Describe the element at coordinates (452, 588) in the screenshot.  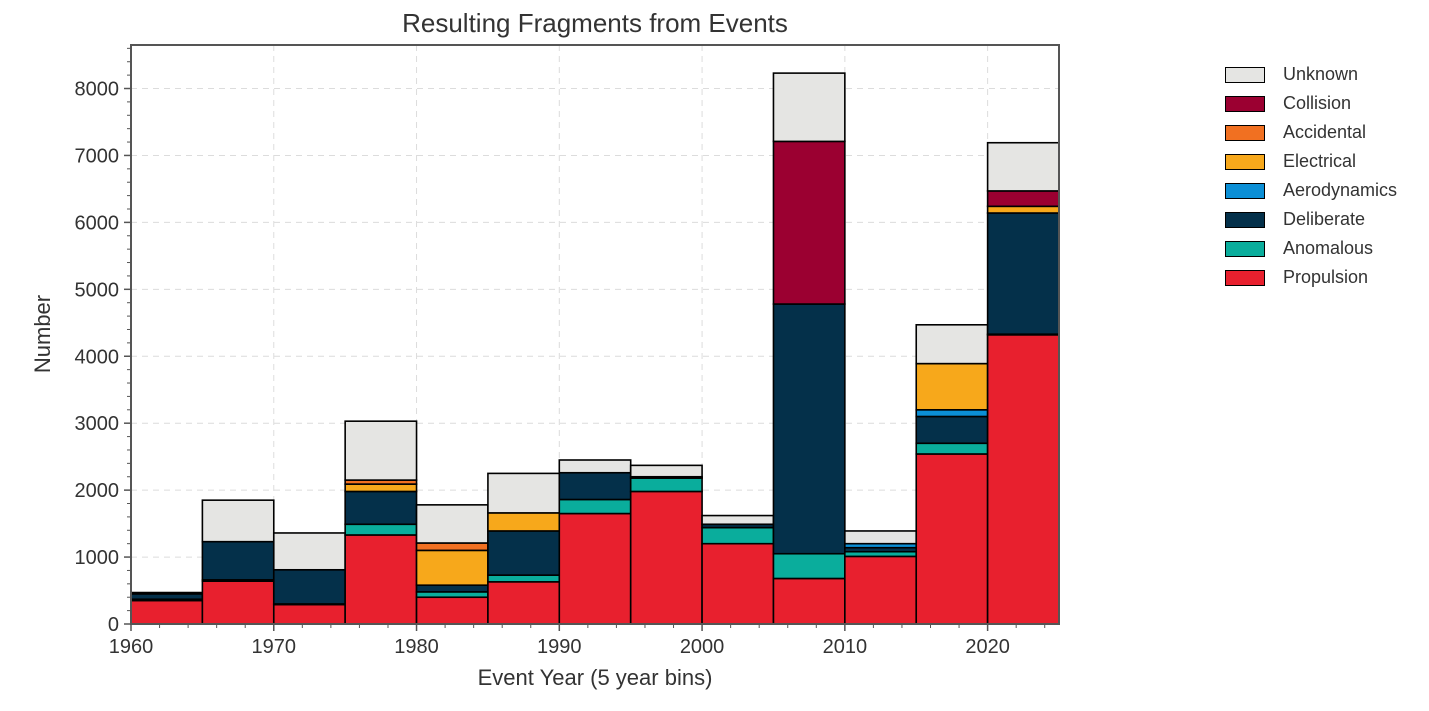
I see `bar-deliberate-1980` at that location.